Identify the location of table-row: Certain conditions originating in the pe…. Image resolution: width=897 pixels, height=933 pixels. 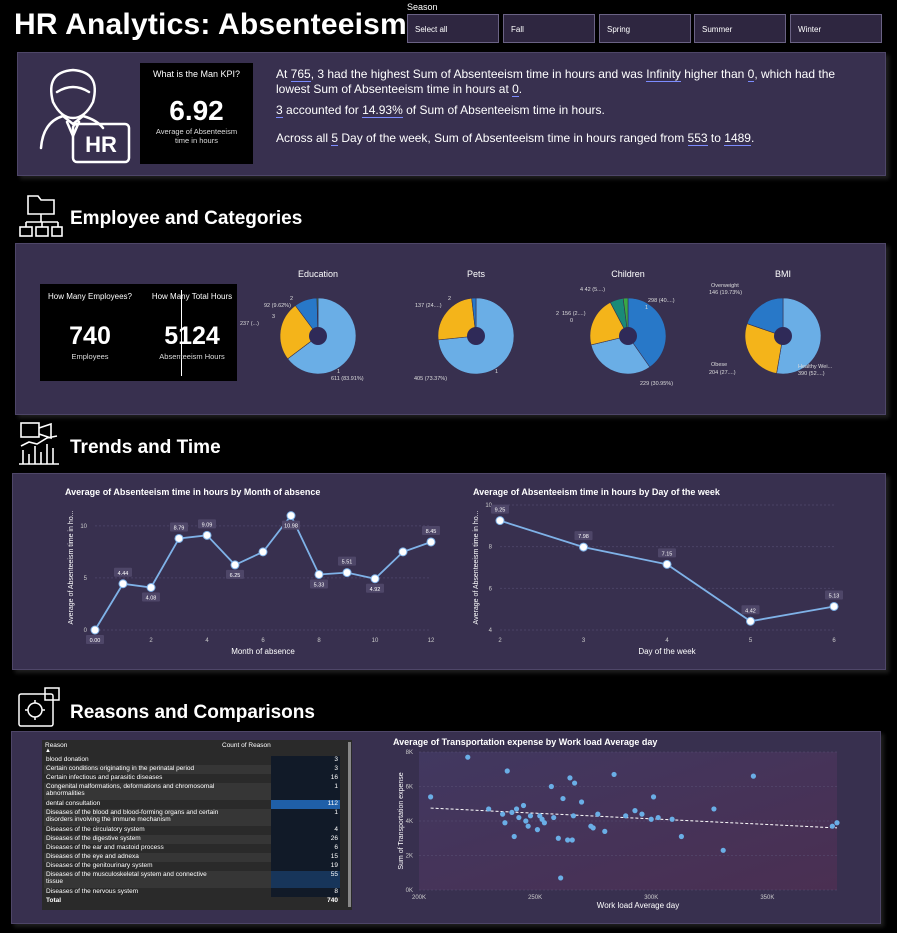
(192, 769).